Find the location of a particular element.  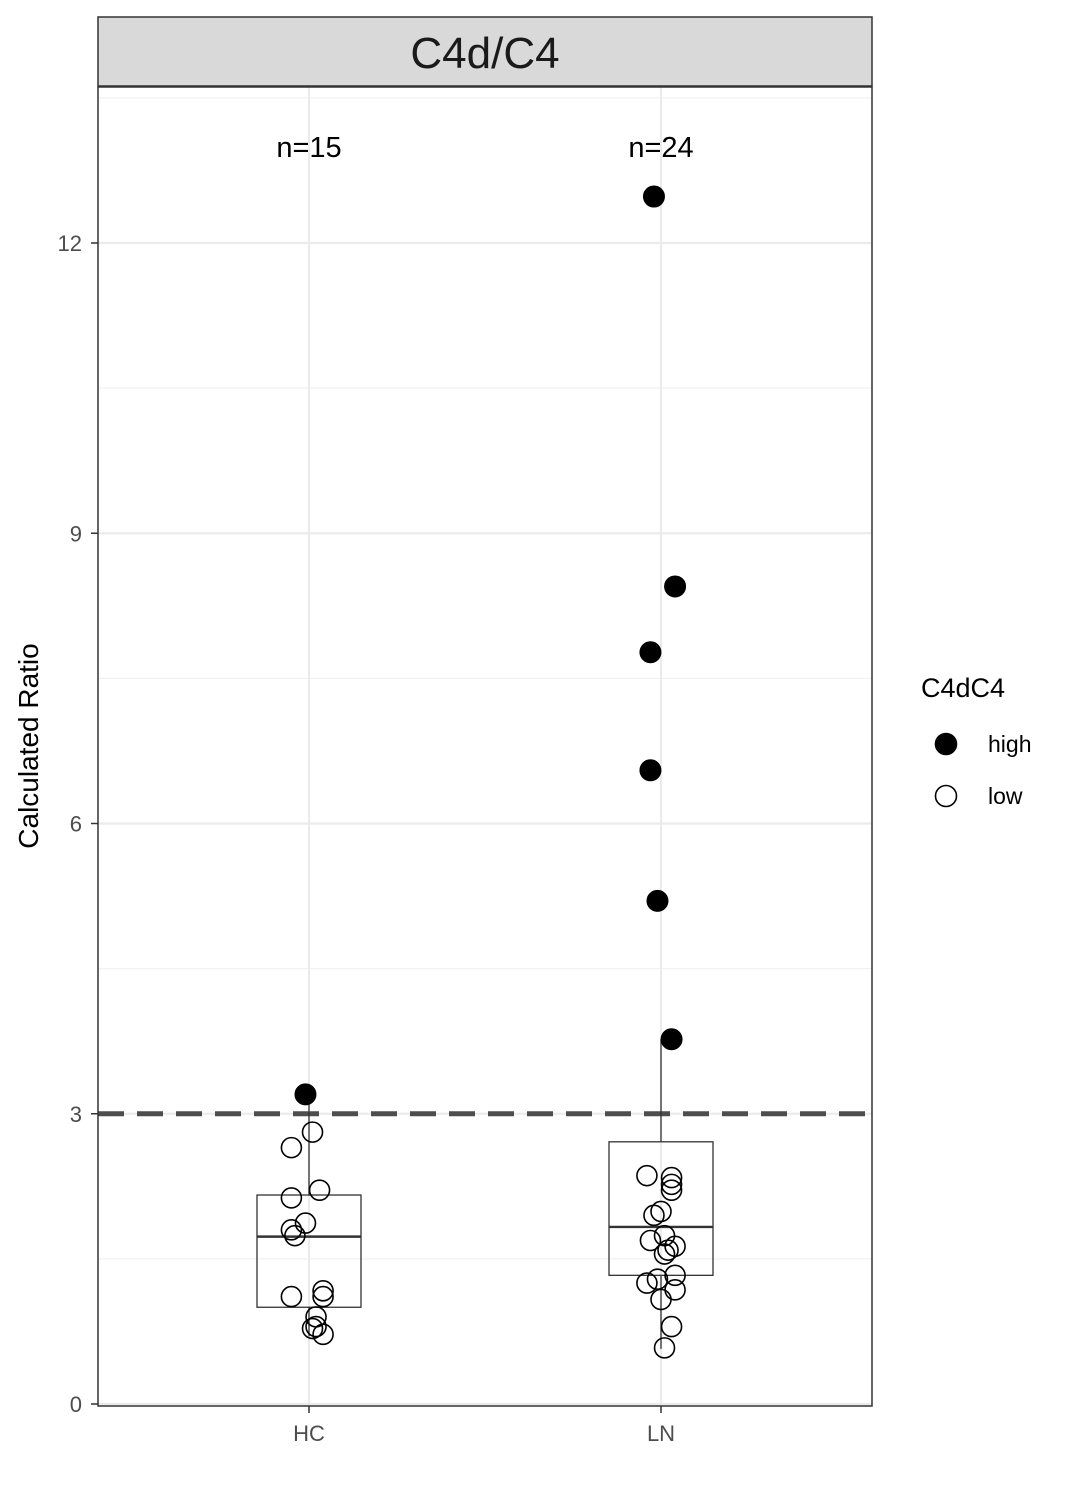

legend-label-high: high is located at coordinates (1009, 744).